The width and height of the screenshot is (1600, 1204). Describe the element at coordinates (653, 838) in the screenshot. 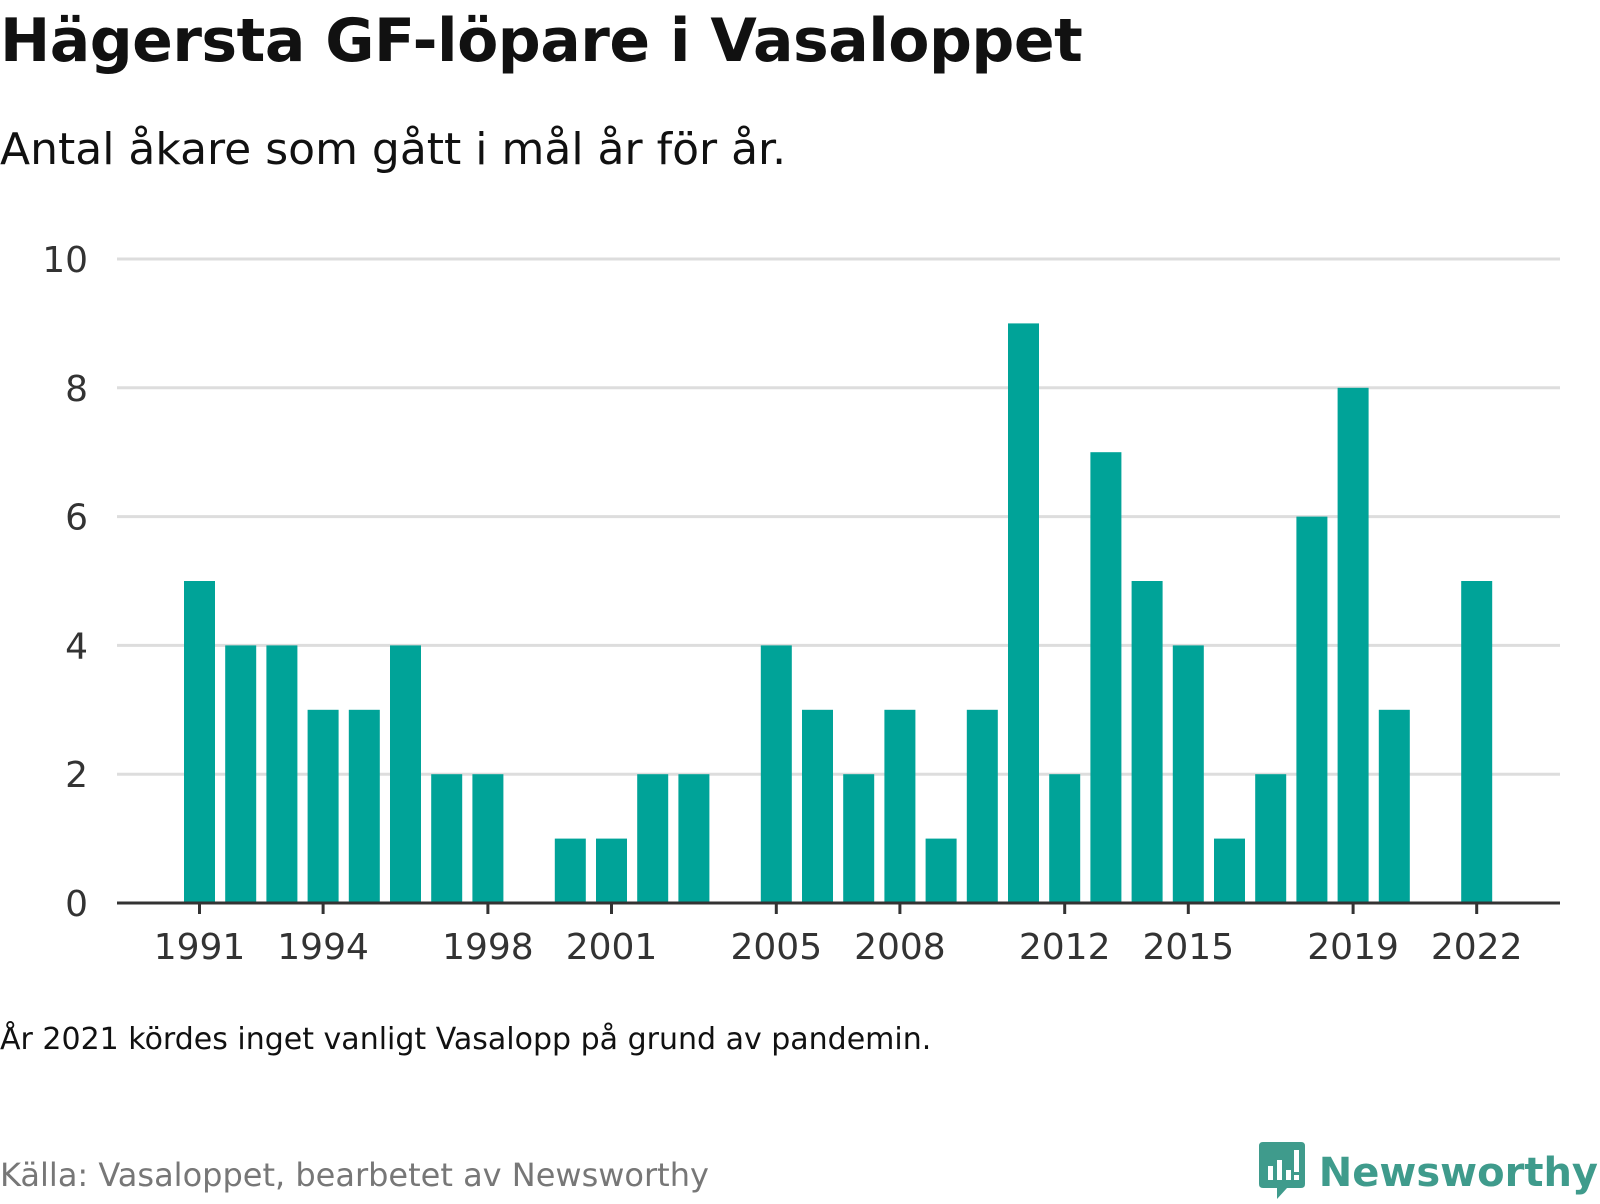

I see `bar-2002` at that location.